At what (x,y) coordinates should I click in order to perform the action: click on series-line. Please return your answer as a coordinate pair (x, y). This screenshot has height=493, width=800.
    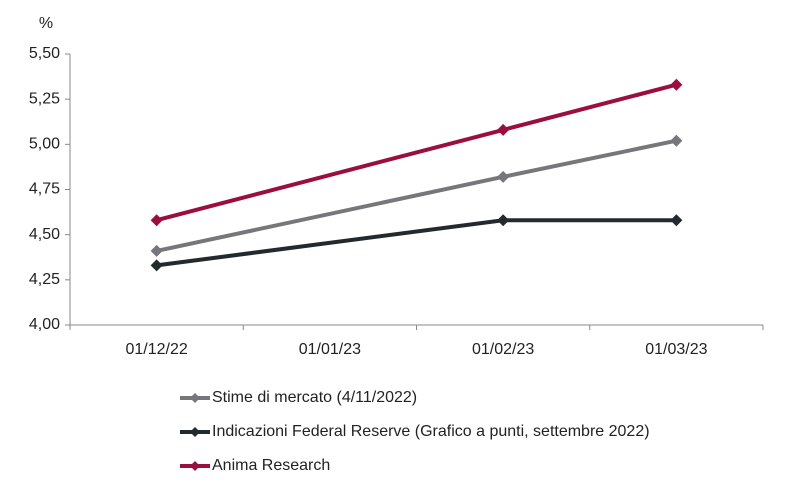
    Looking at the image, I should click on (416, 243).